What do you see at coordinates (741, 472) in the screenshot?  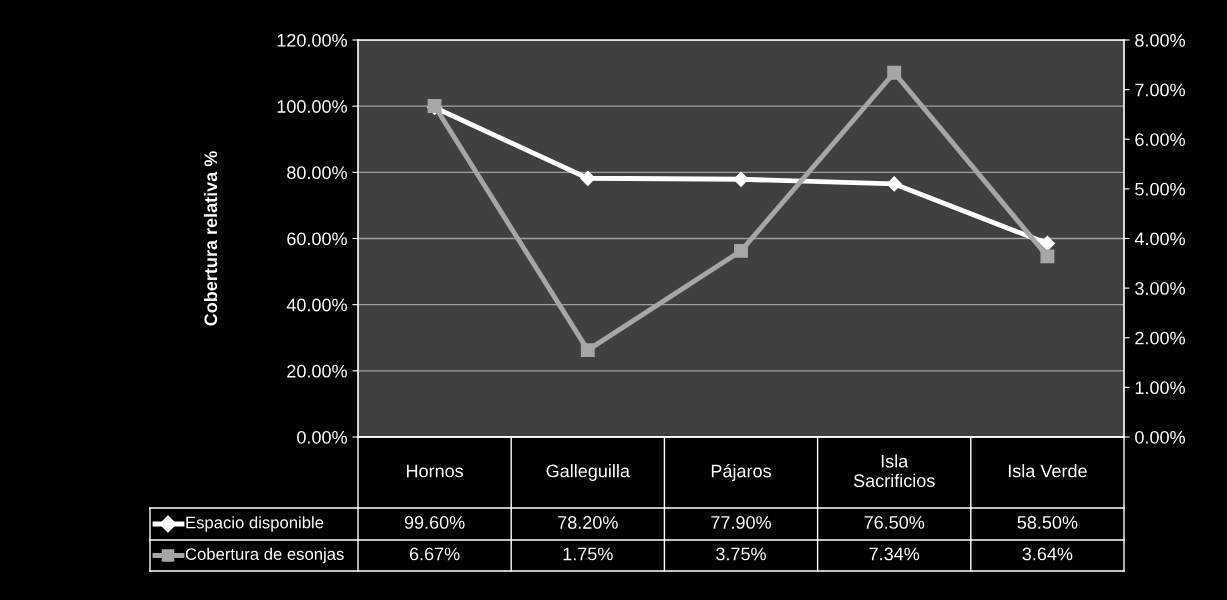 I see `x-tick-label: Pájaros` at bounding box center [741, 472].